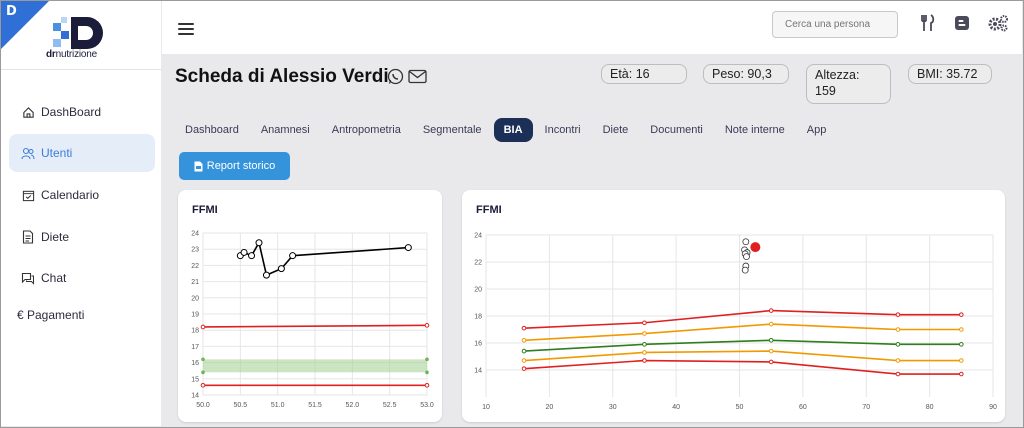 This screenshot has height=428, width=1024. What do you see at coordinates (478, 236) in the screenshot?
I see `y-tick-label: 24` at bounding box center [478, 236].